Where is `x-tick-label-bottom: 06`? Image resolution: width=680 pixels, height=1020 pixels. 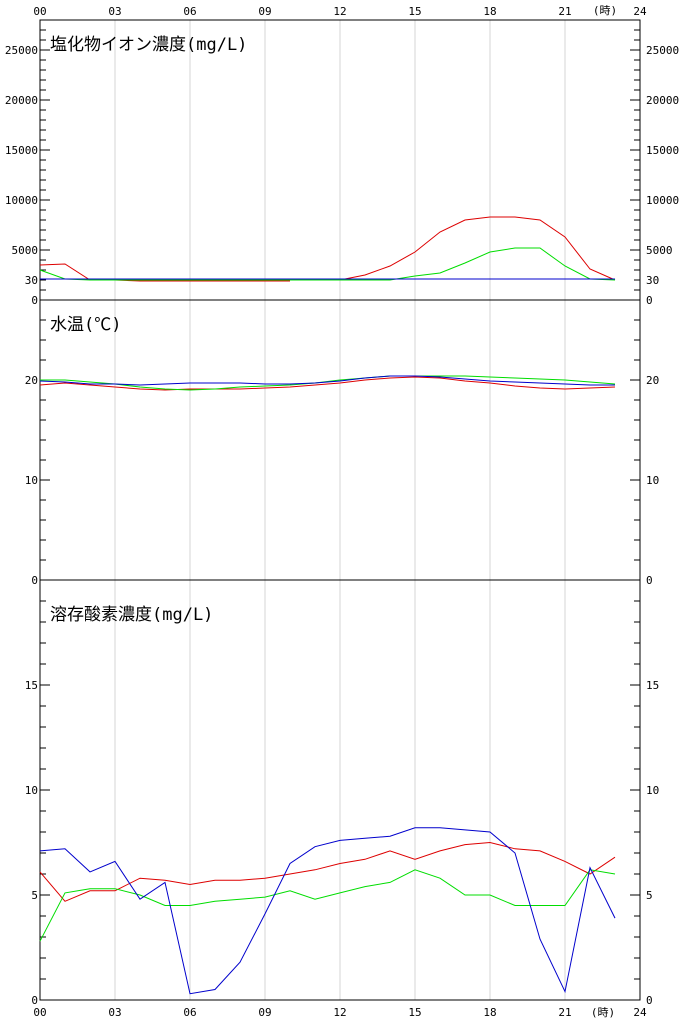
x-tick-label-bottom: 06 is located at coordinates (189, 1012).